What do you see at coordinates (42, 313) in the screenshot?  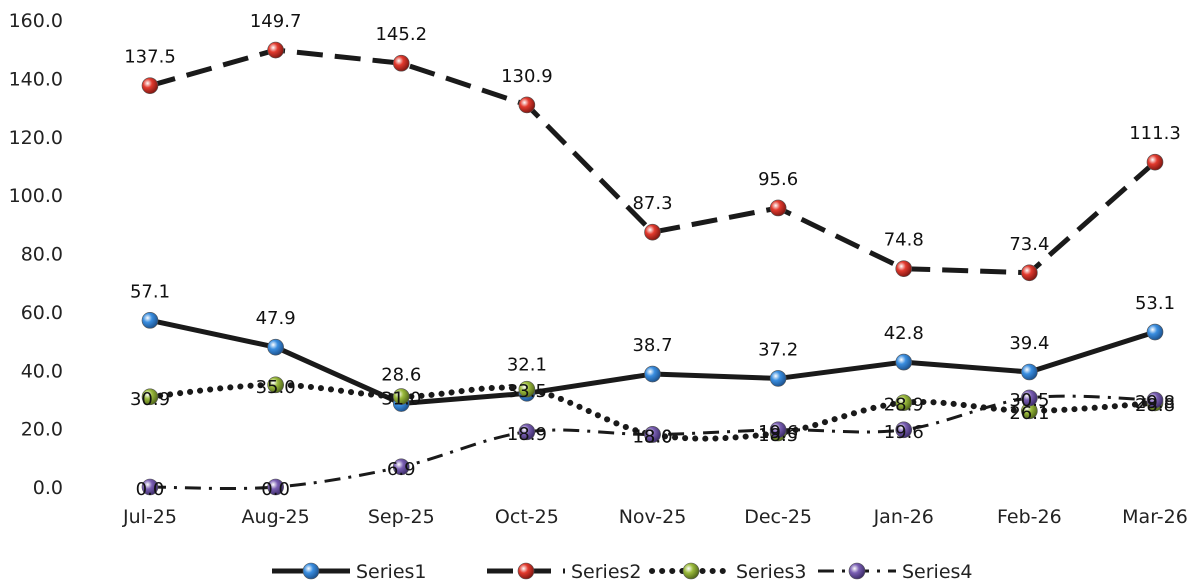 I see `y-tick-label: 60.0` at bounding box center [42, 313].